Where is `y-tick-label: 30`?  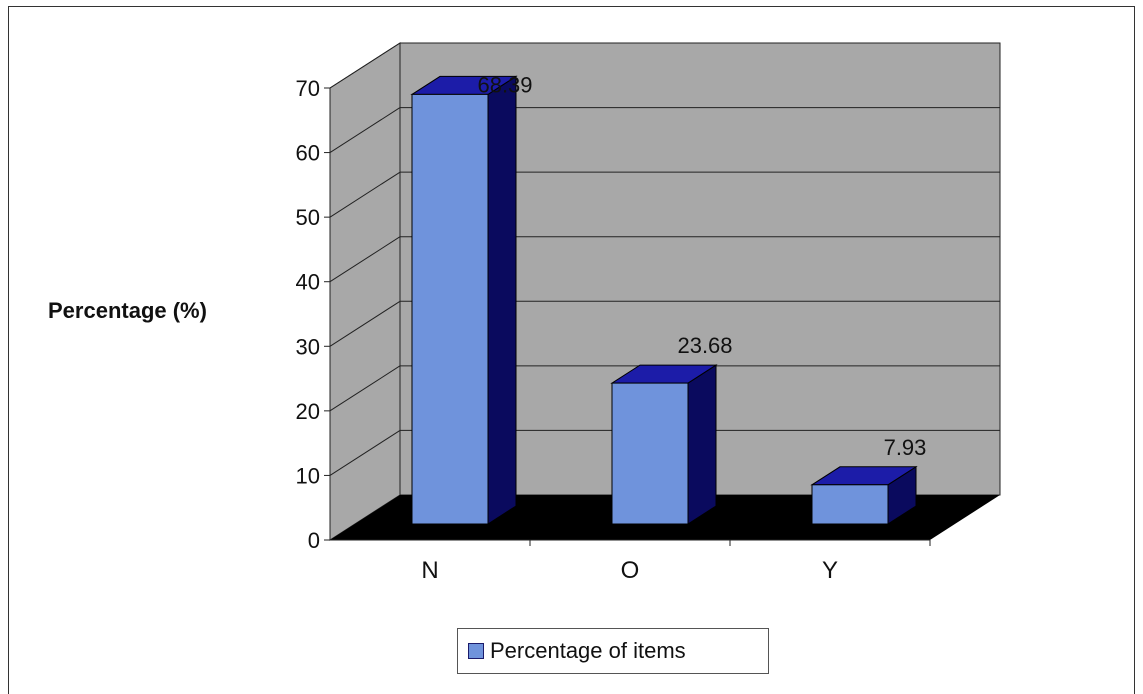
y-tick-label: 30 is located at coordinates (308, 346).